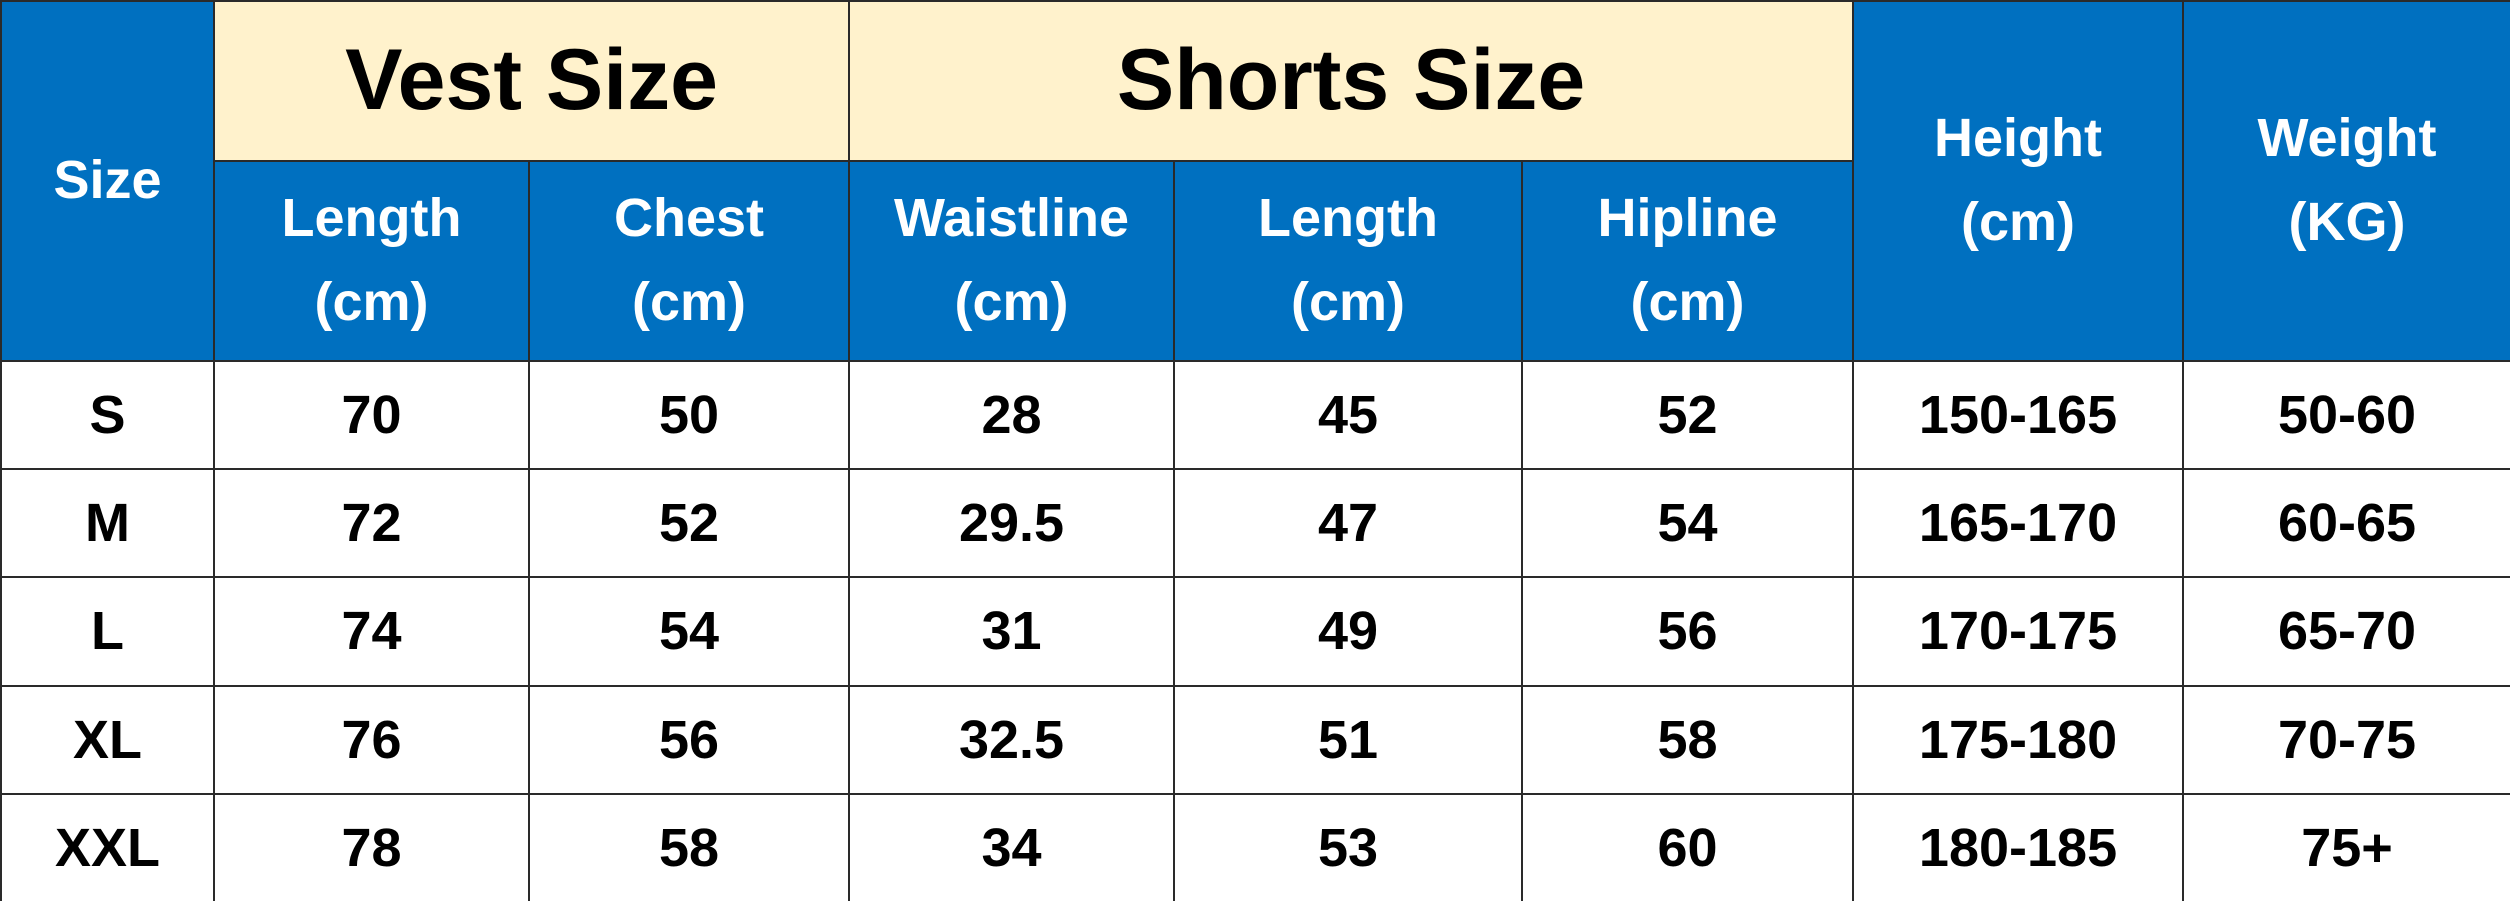 Image resolution: width=2510 pixels, height=901 pixels. I want to click on value-cell: 50, so click(689, 415).